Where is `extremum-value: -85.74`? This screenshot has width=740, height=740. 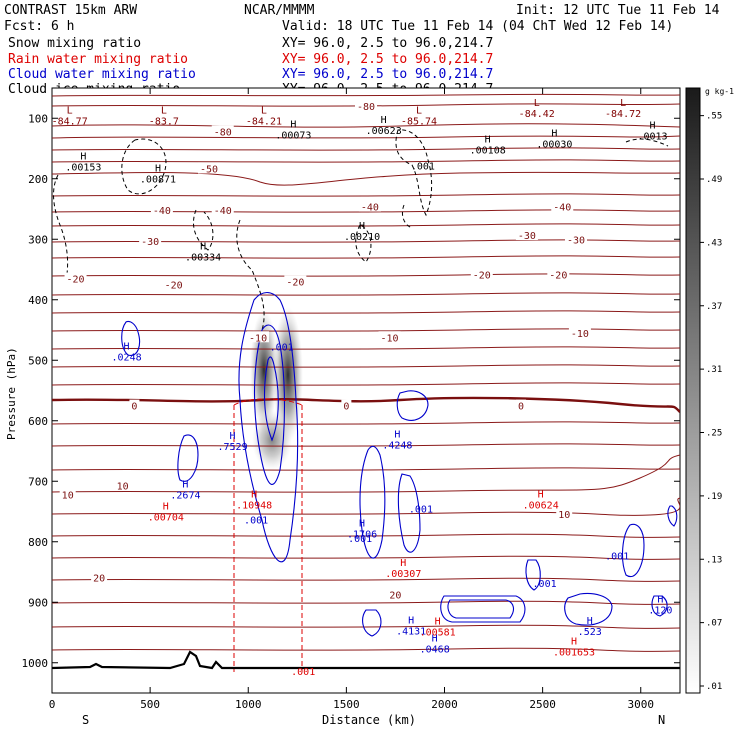
extremum-value: -85.74 is located at coordinates (419, 121).